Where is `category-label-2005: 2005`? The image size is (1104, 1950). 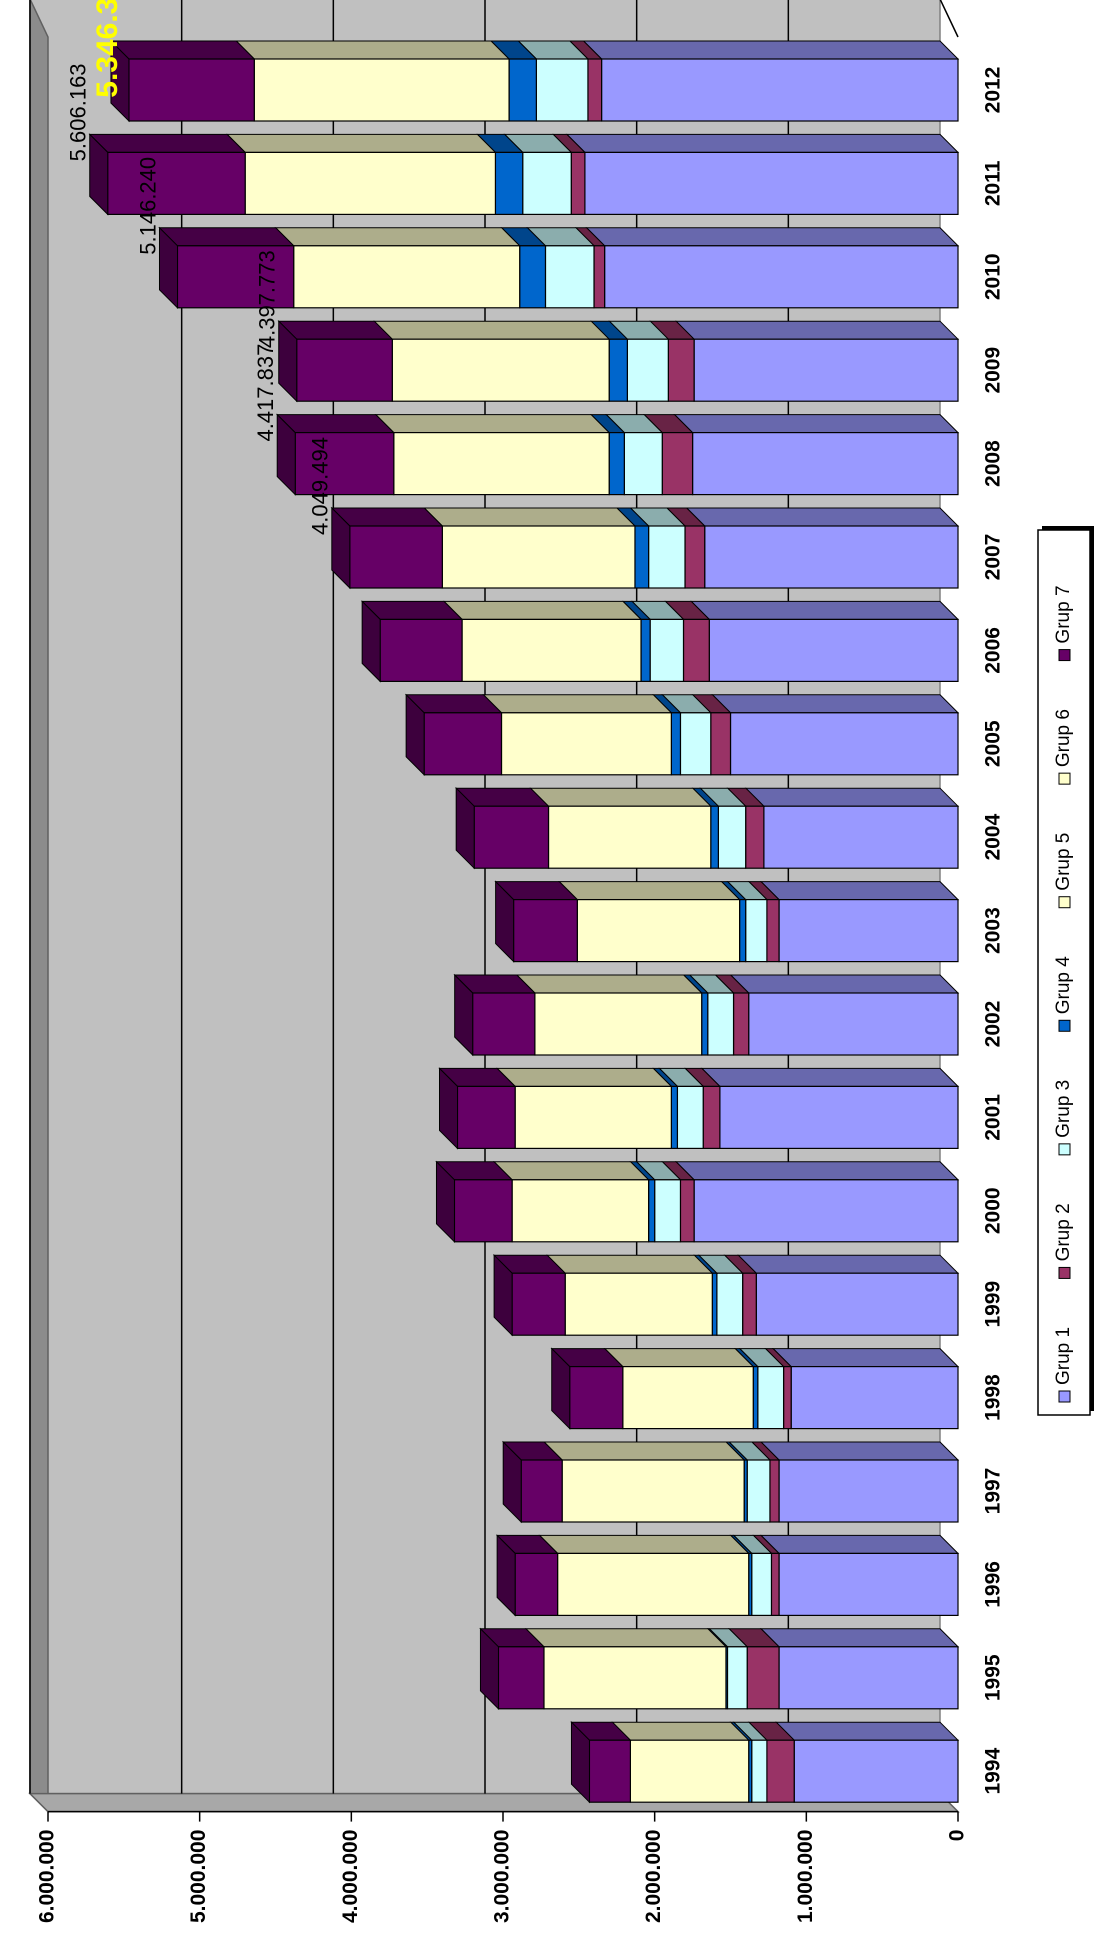
category-label-2005: 2005 is located at coordinates (993, 743).